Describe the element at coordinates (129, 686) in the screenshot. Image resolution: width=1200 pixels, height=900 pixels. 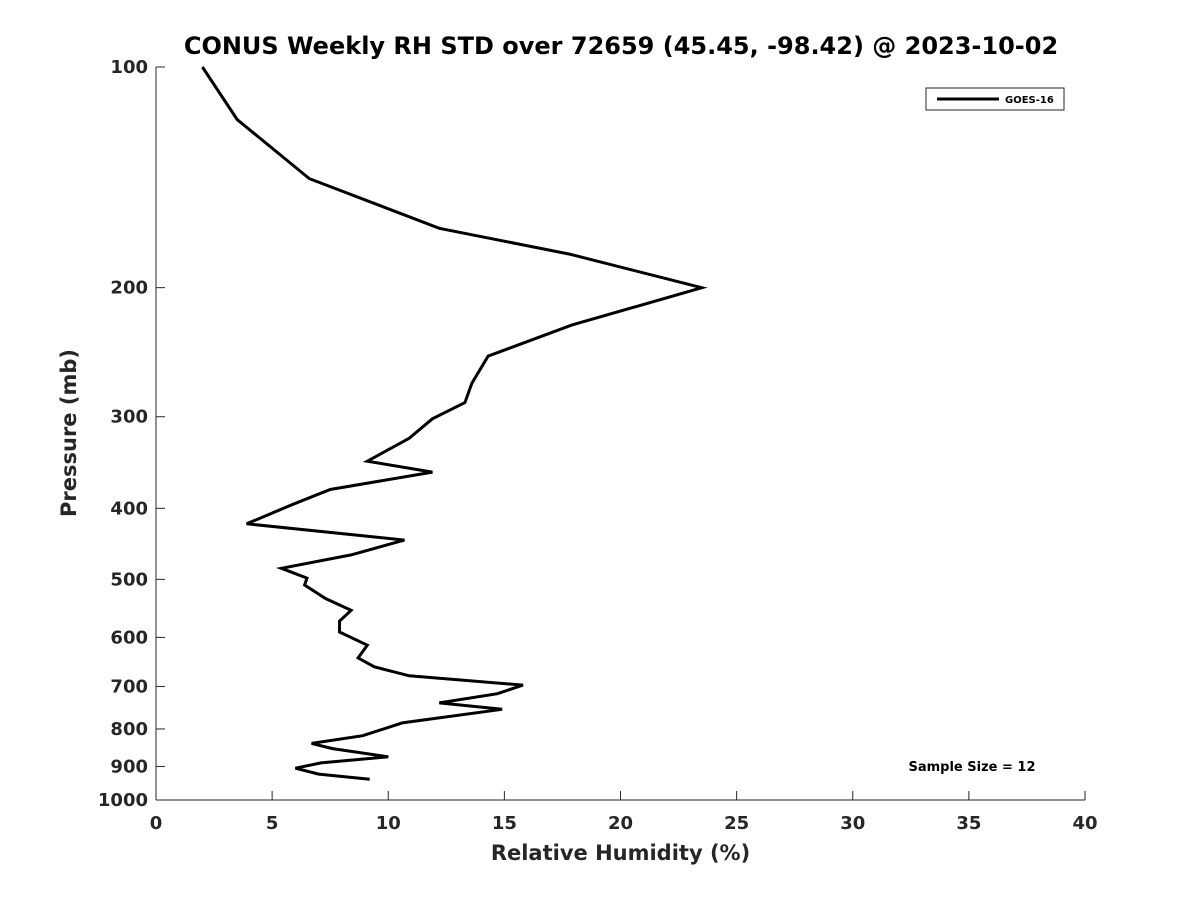
I see `y-tick-label: 700` at that location.